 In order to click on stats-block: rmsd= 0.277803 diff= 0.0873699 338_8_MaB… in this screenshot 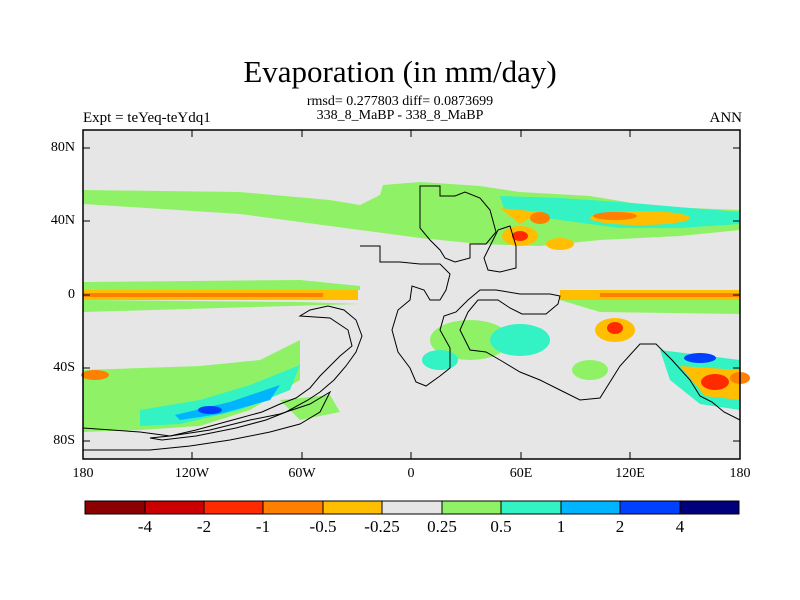, I will do `click(400, 109)`.